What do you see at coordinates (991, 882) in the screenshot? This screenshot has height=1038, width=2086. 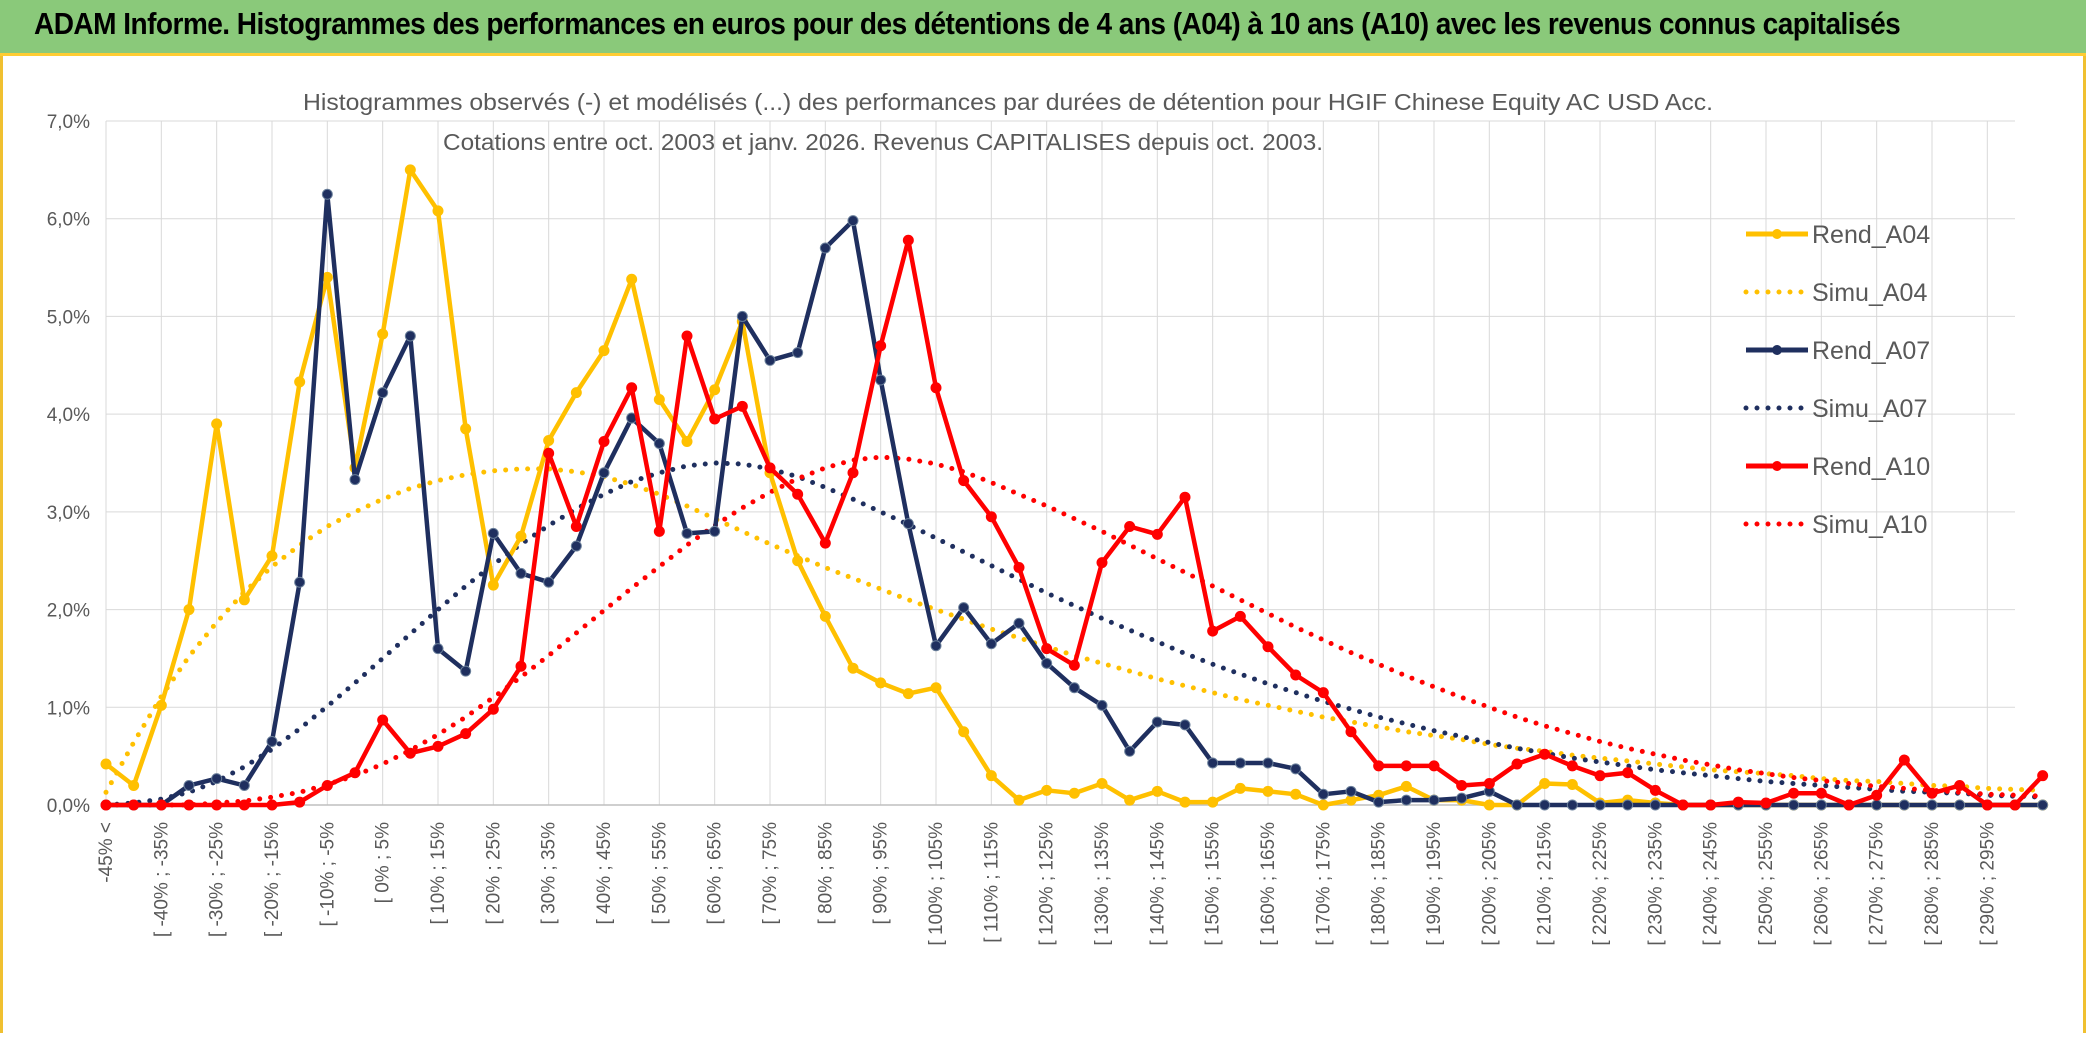 I see `x-tick-label: [ 110% ; 115%` at bounding box center [991, 882].